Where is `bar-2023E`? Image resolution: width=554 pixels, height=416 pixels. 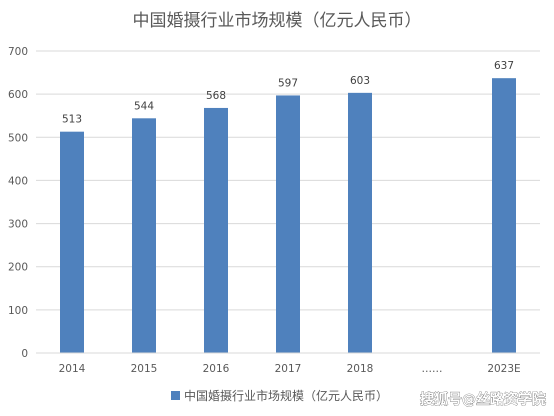
bar-2023E is located at coordinates (504, 216).